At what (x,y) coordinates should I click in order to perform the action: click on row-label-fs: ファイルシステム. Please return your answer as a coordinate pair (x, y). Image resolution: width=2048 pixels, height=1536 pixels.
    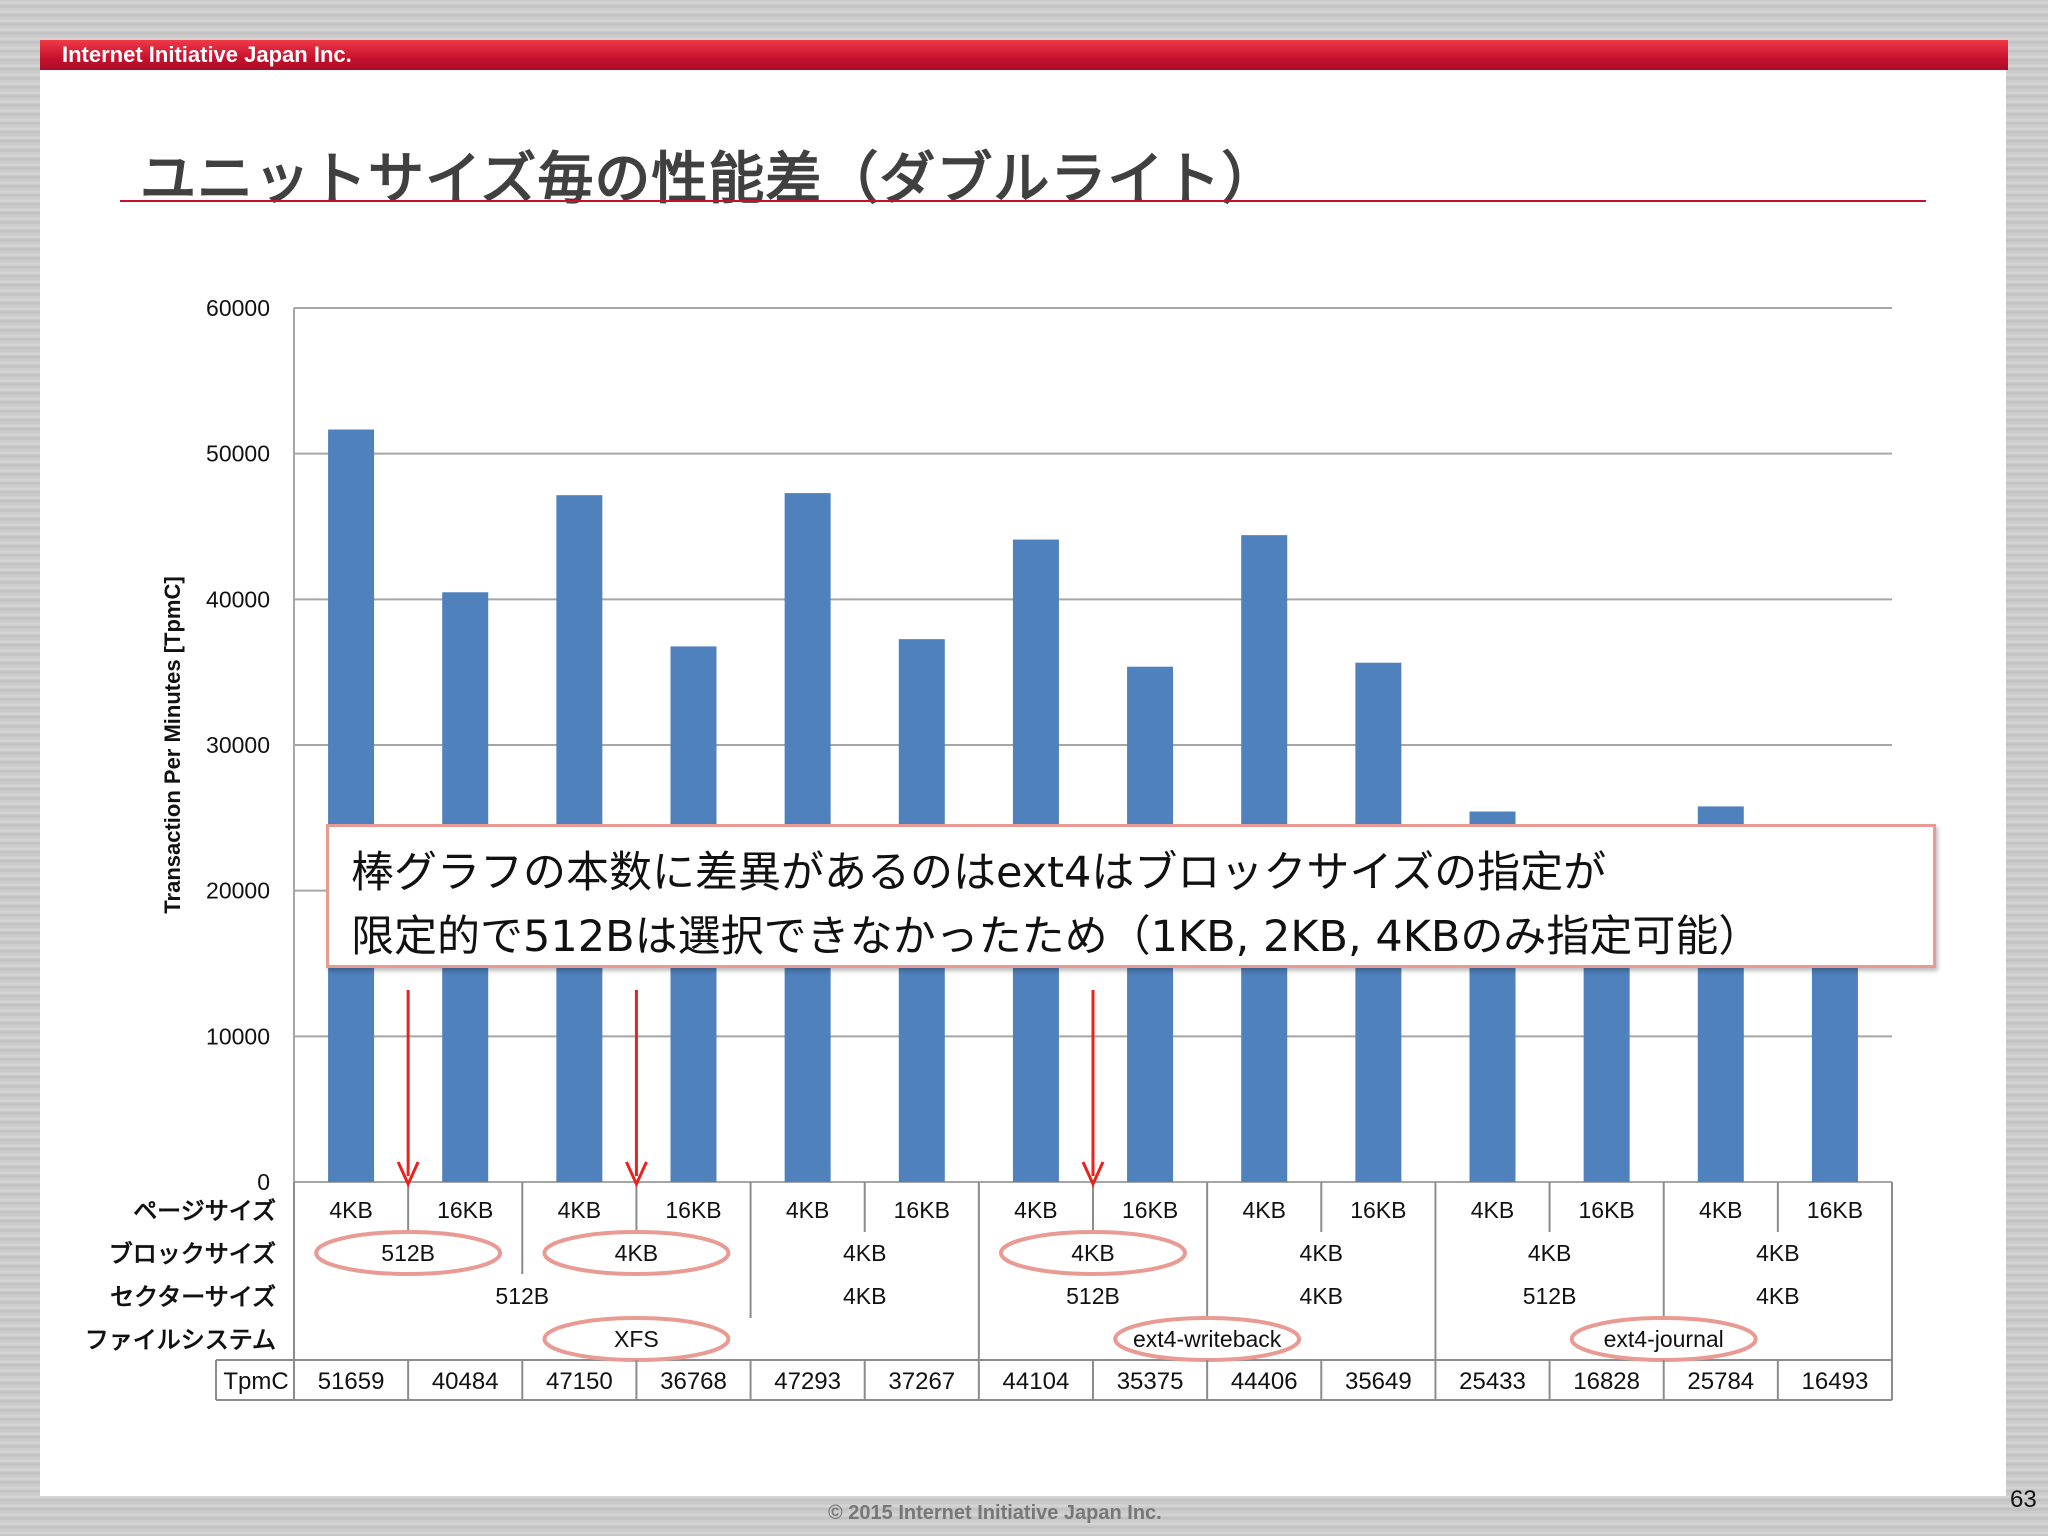
    Looking at the image, I should click on (180, 1340).